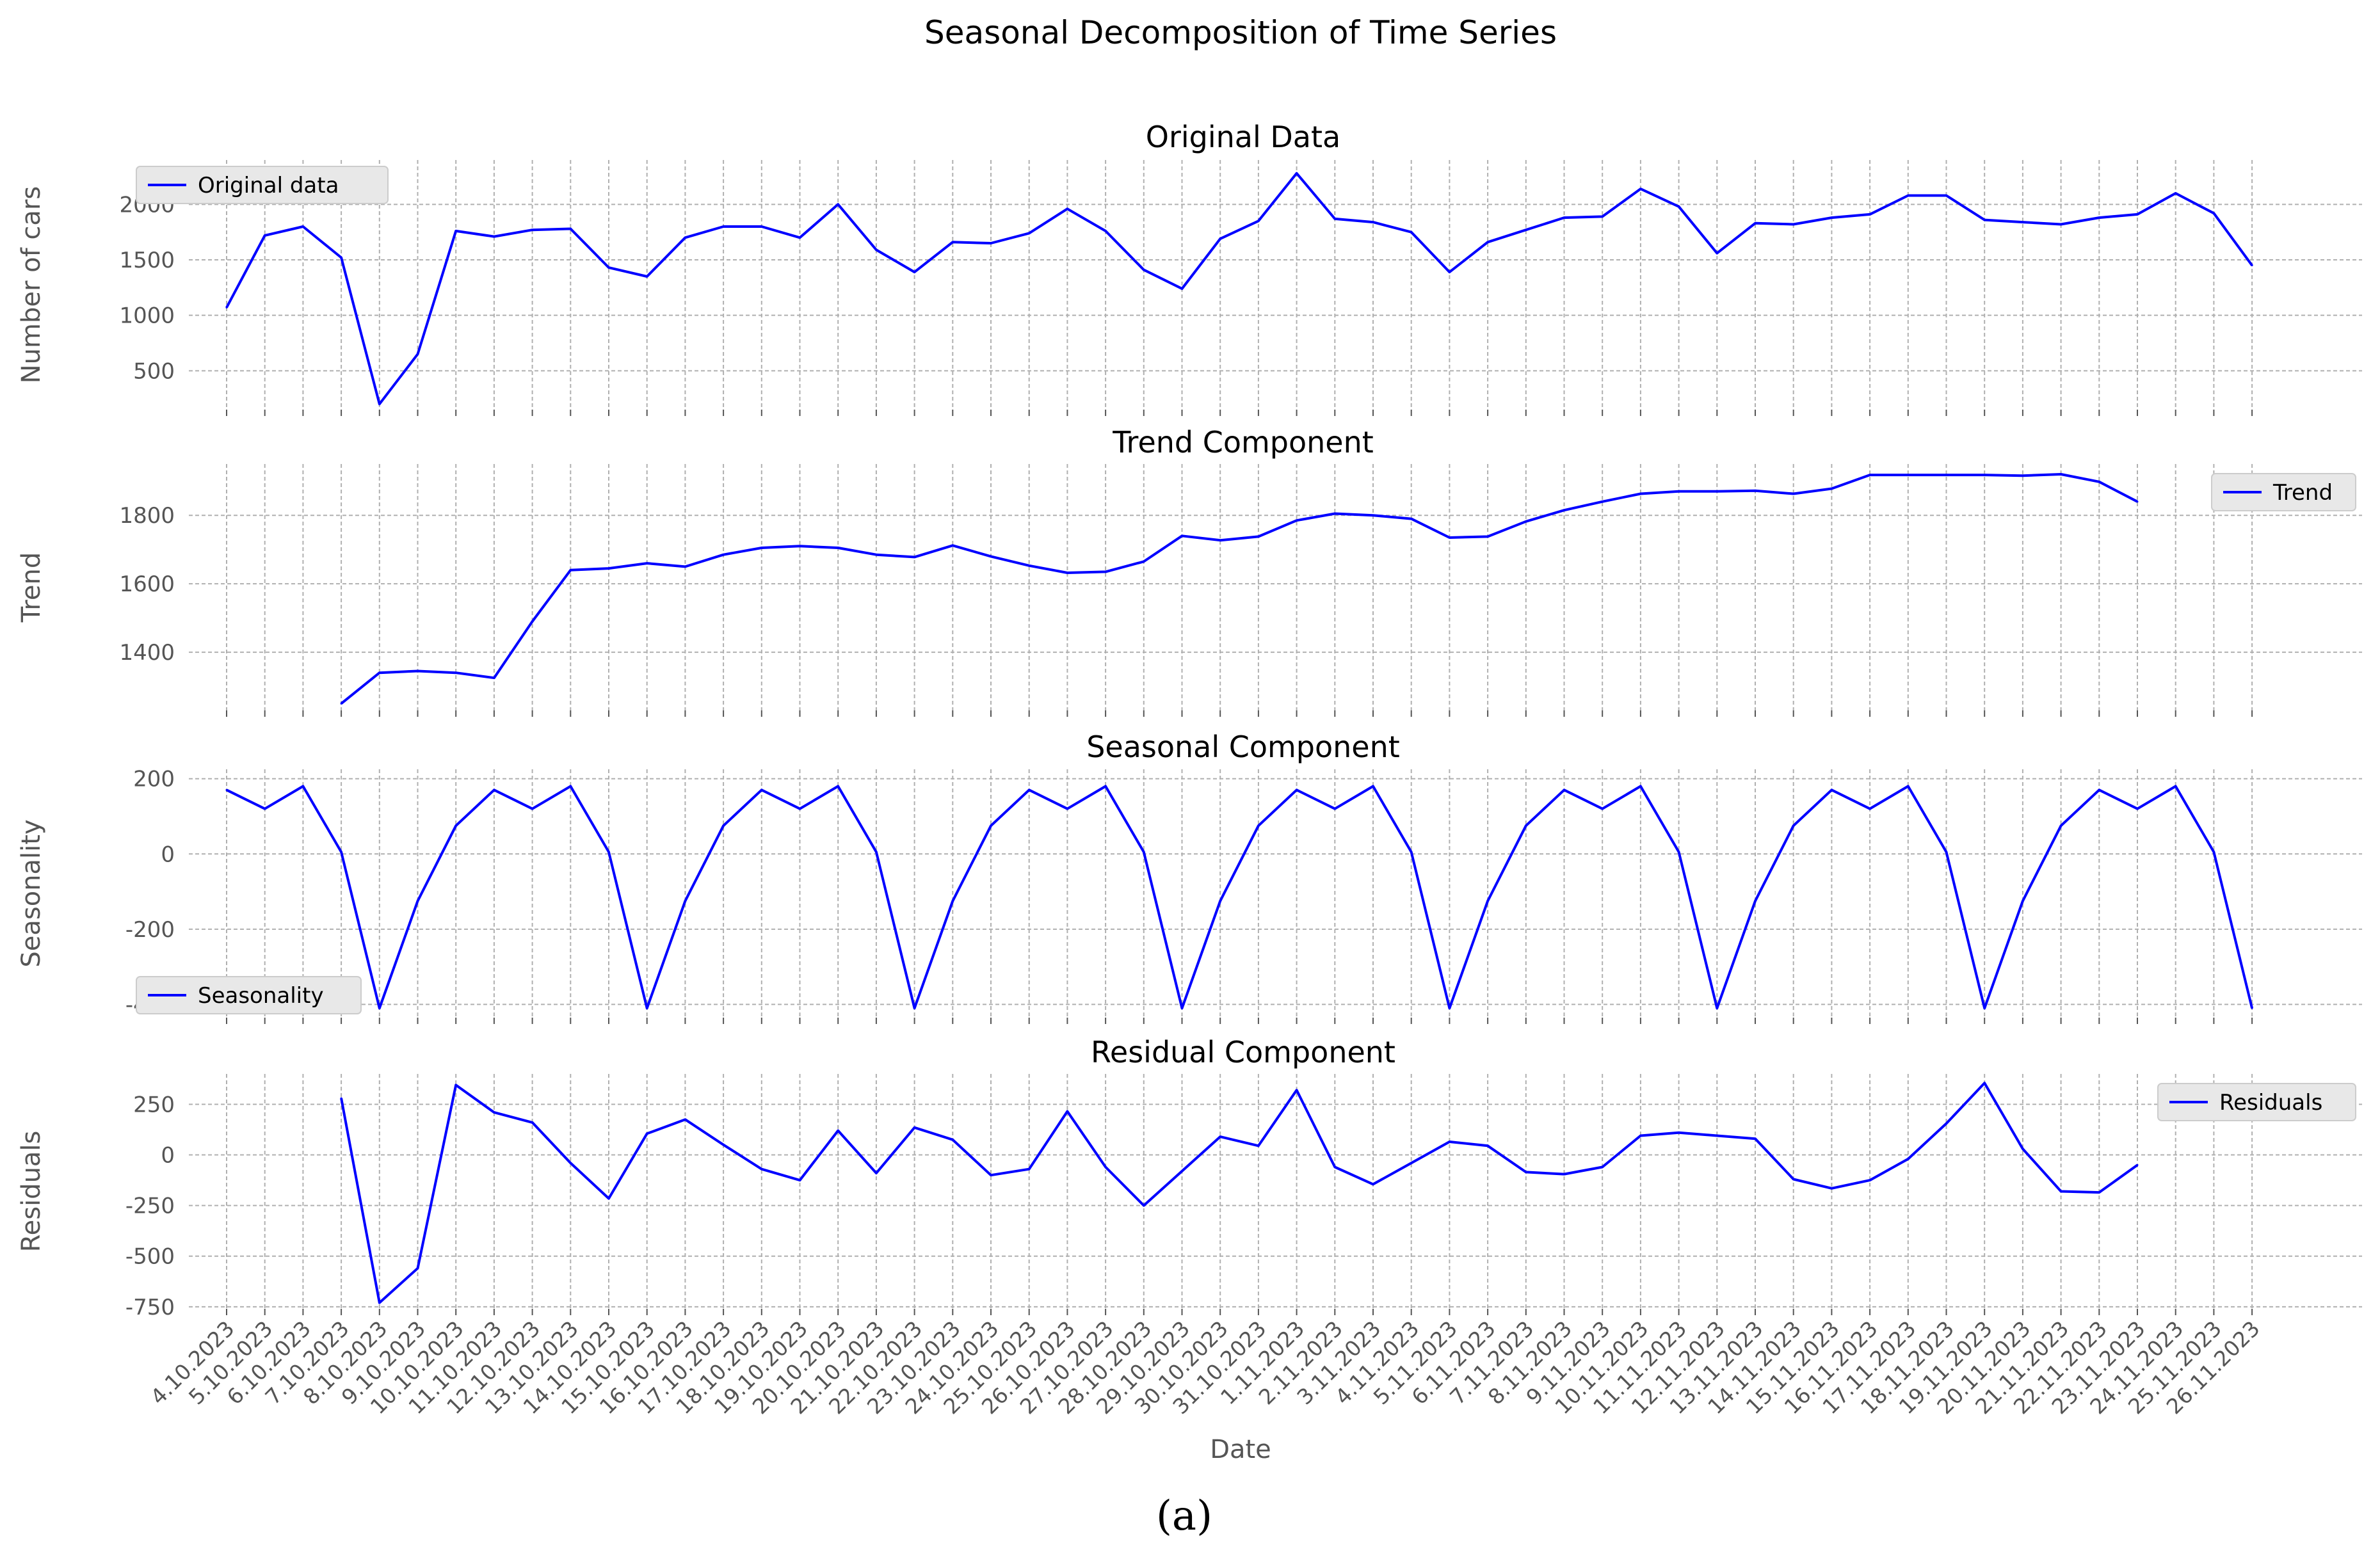  I want to click on x-axis-label: Date, so click(1240, 1449).